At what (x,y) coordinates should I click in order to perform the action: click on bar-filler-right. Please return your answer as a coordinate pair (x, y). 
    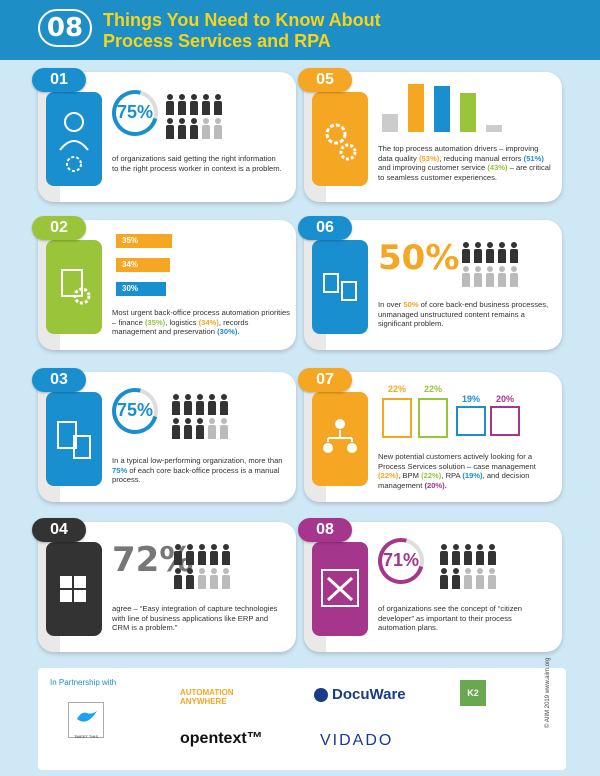
    Looking at the image, I should click on (494, 128).